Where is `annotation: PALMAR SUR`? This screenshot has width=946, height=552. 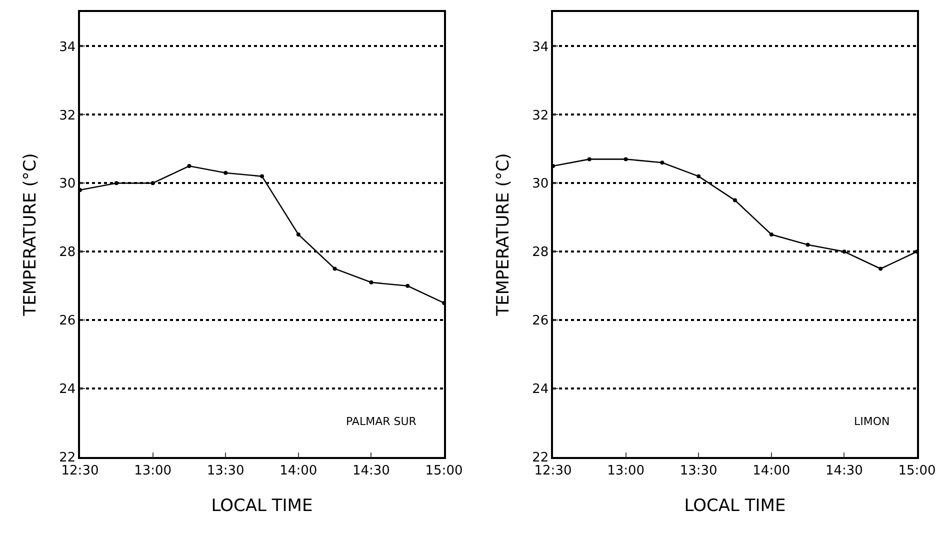 annotation: PALMAR SUR is located at coordinates (381, 421).